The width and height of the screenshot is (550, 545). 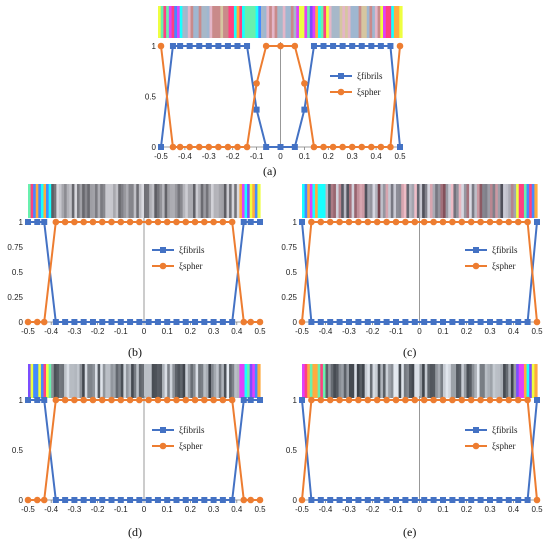 What do you see at coordinates (326, 331) in the screenshot?
I see `x-tick-label: -0.4` at bounding box center [326, 331].